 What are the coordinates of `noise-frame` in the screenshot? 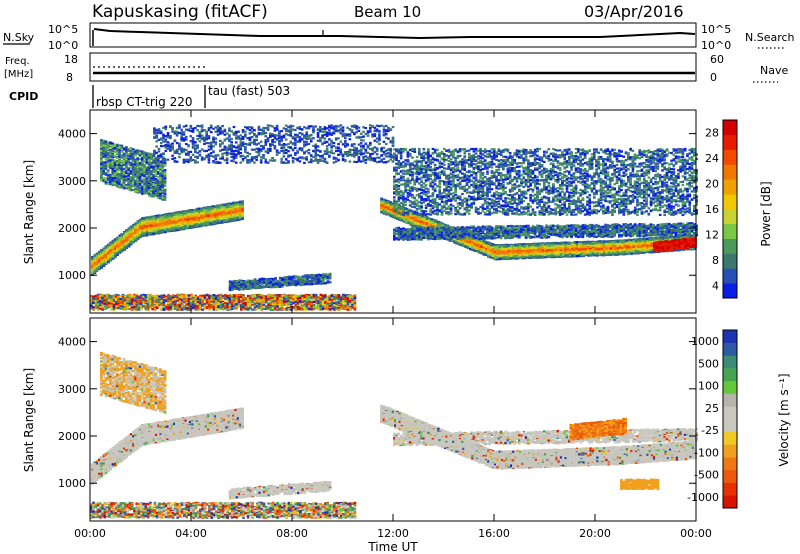 It's located at (393, 35).